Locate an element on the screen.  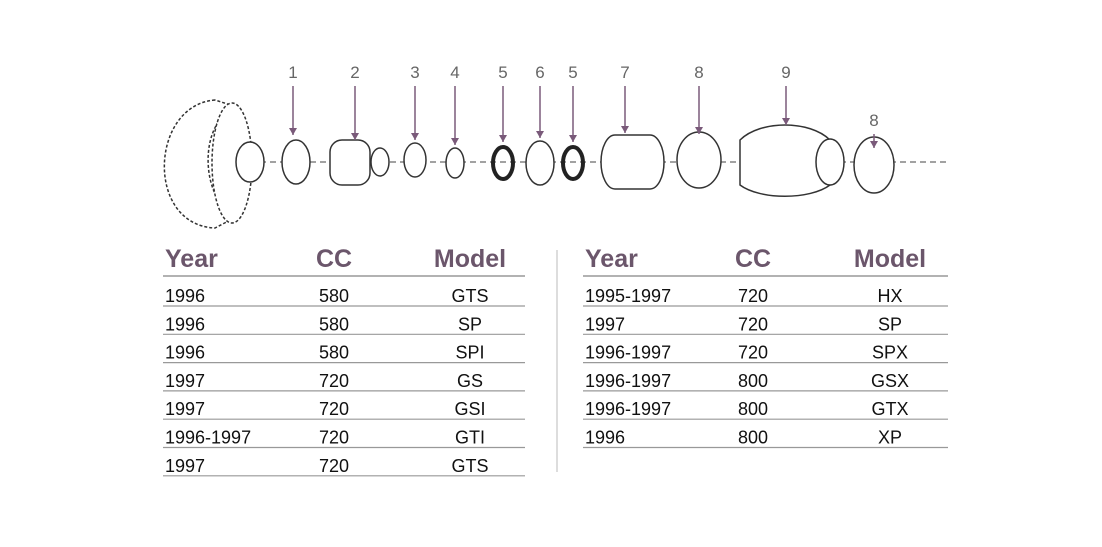
table-cell: GSI is located at coordinates (469, 409).